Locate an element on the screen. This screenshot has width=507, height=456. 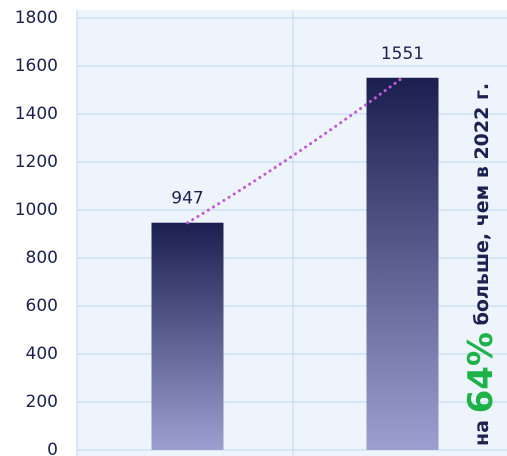
y-tick-label: 200 is located at coordinates (42, 402).